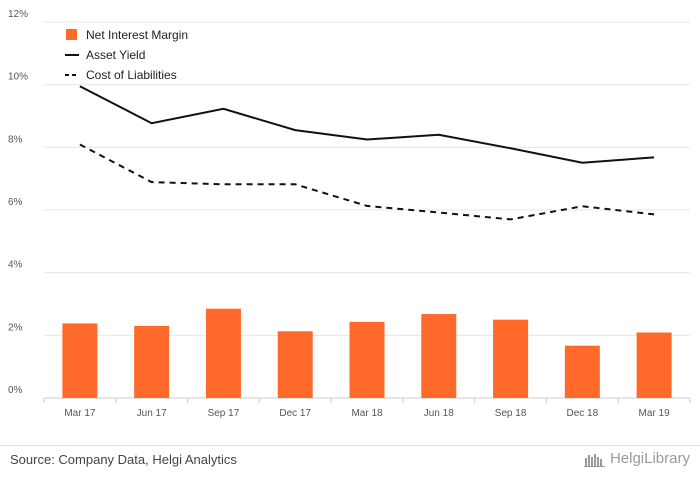  Describe the element at coordinates (655, 413) in the screenshot. I see `x-tick-label: Mar 19` at that location.